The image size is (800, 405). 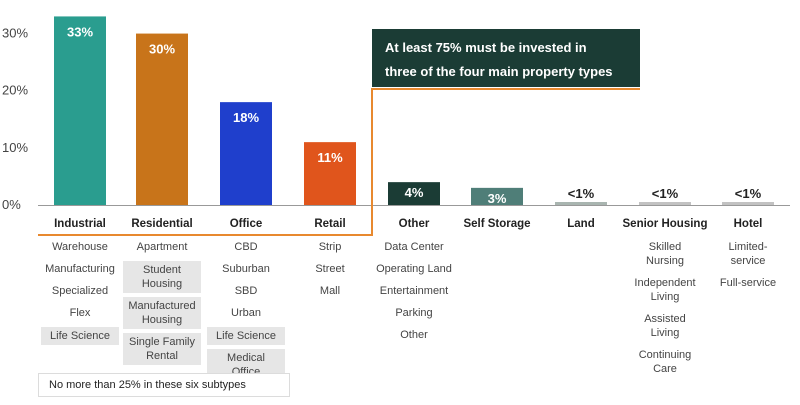 I want to click on y-tick-label: 30%, so click(x=15, y=33).